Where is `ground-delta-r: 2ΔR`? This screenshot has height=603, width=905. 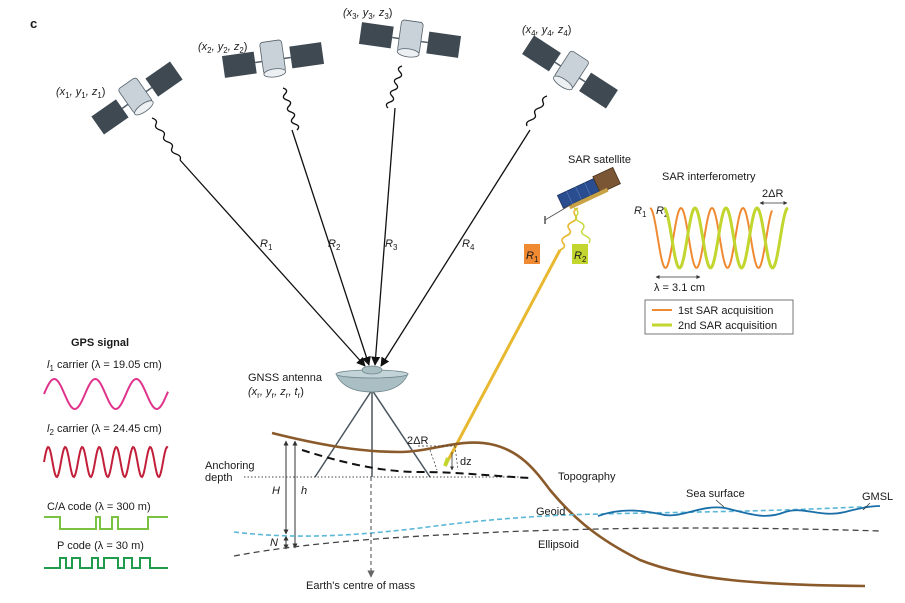
ground-delta-r: 2ΔR is located at coordinates (417, 441).